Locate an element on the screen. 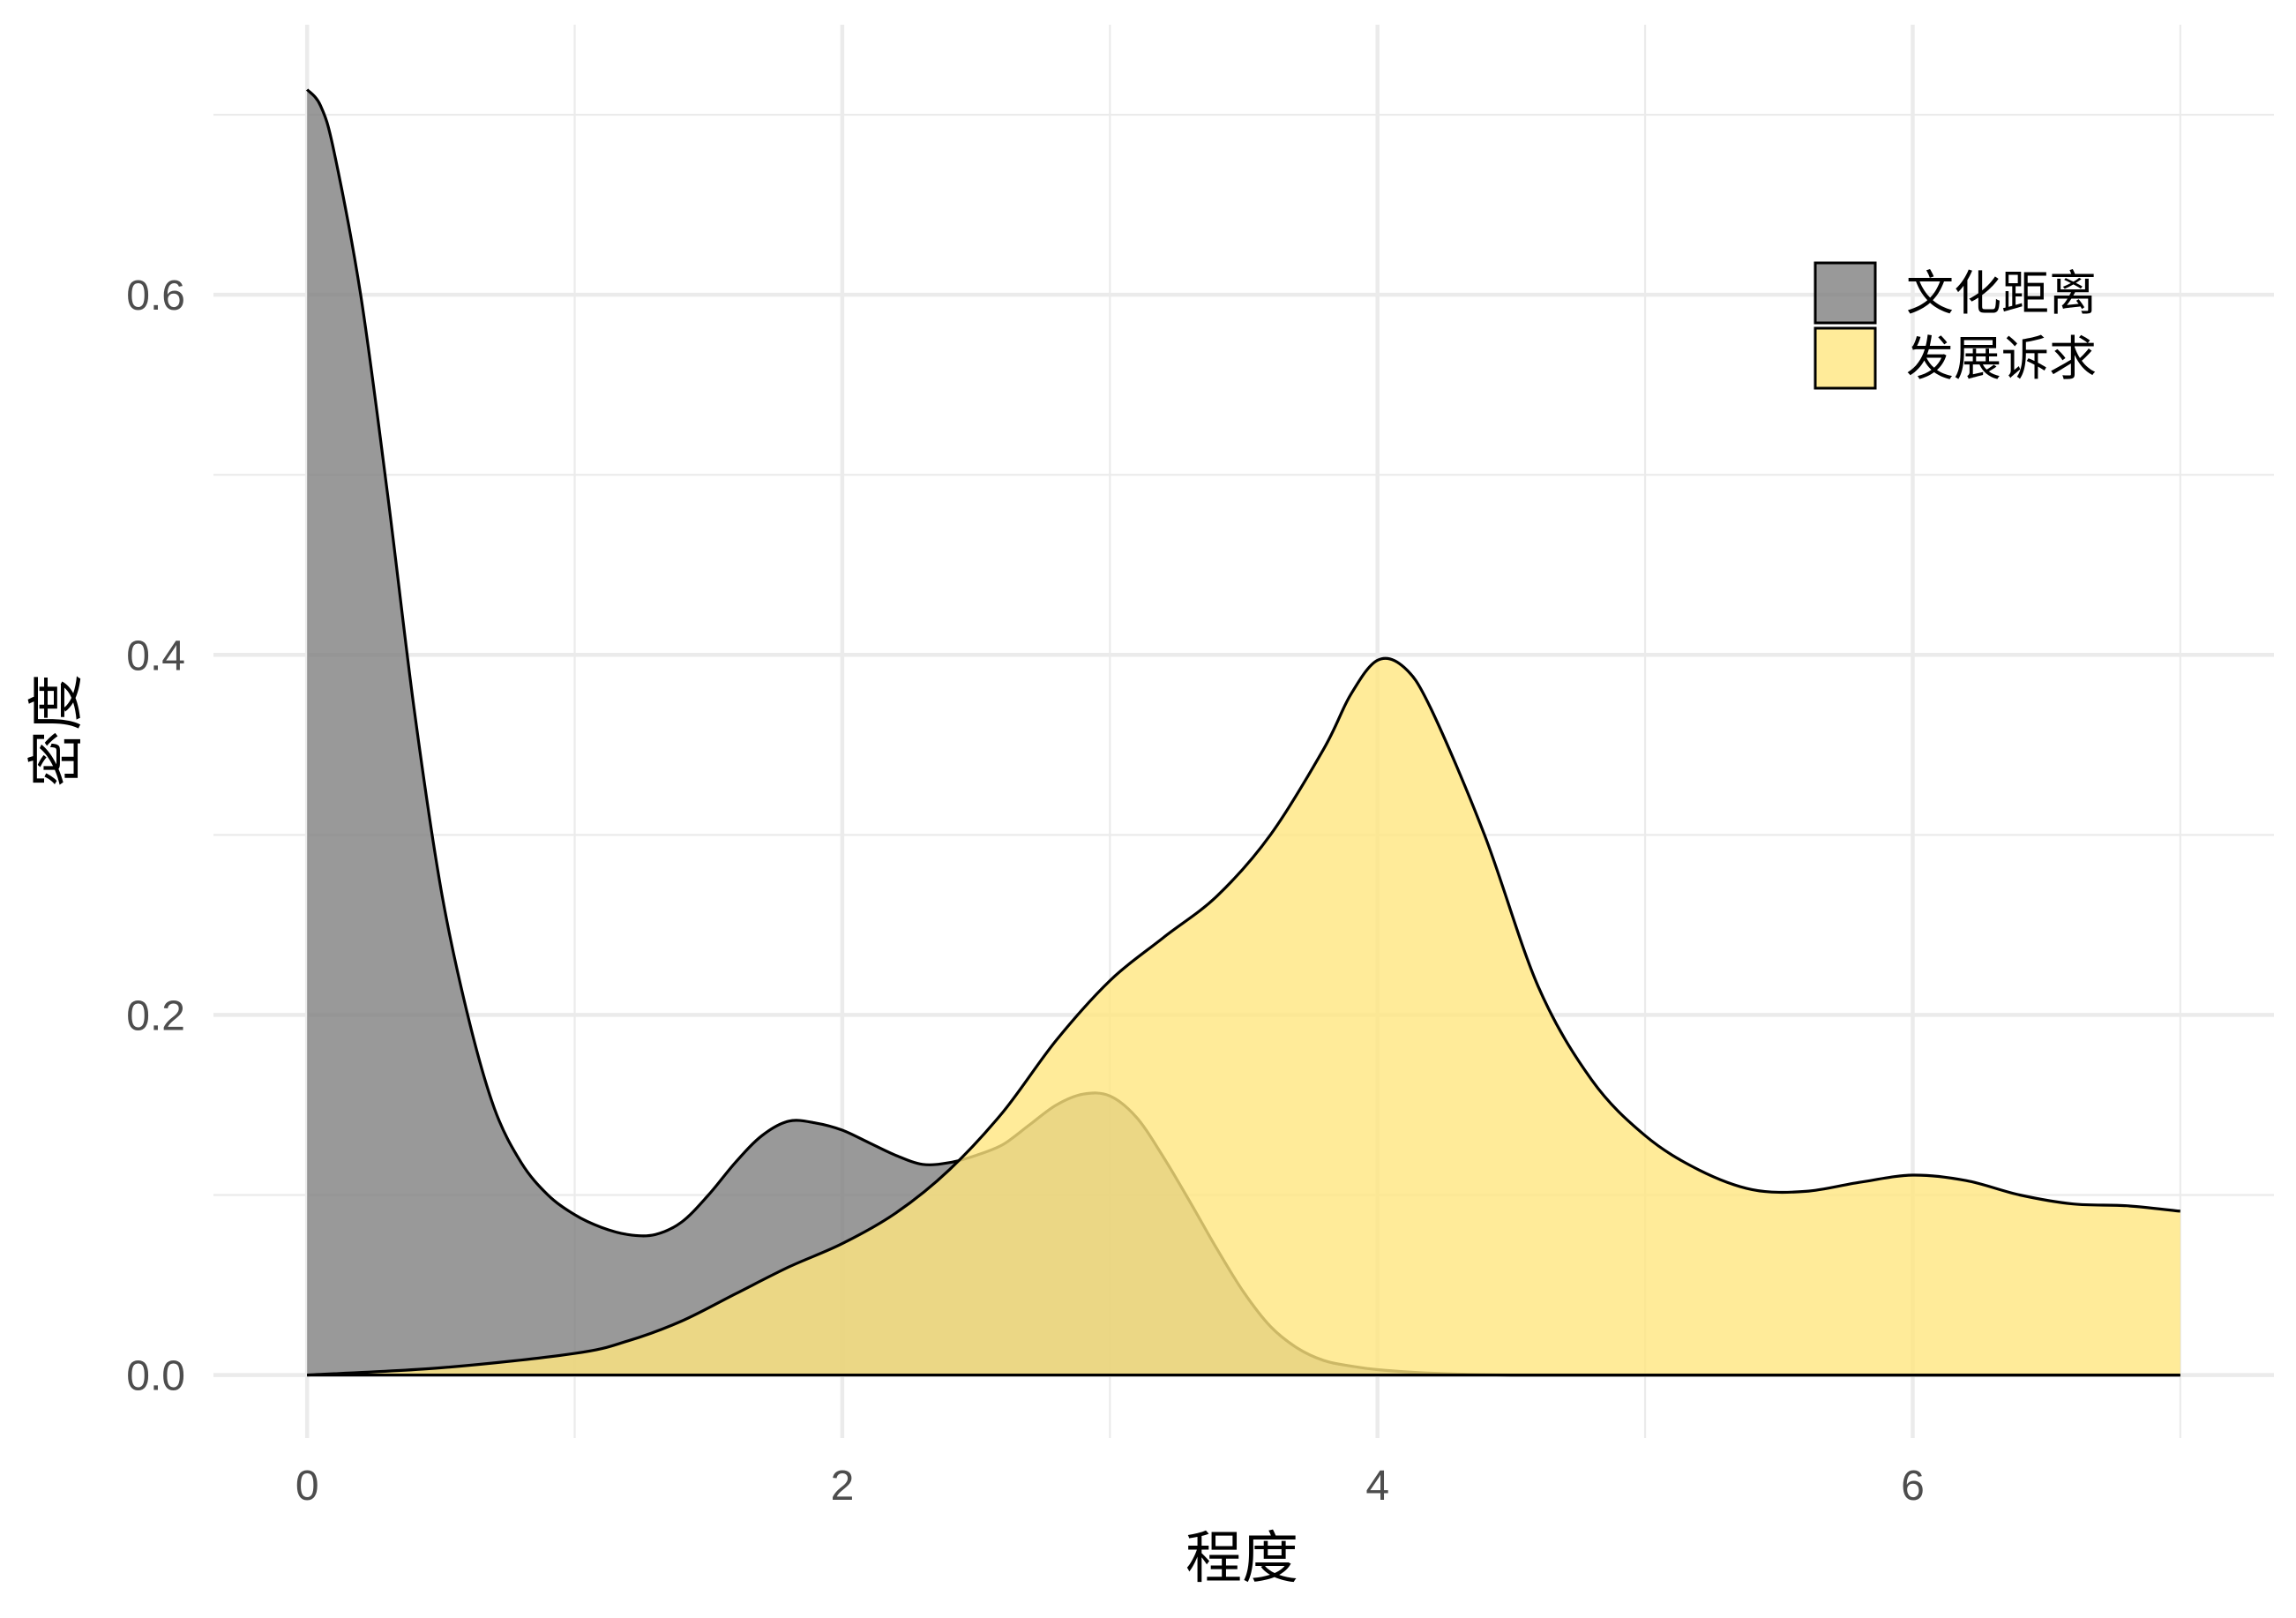  legend-label-2: 发展诉求 is located at coordinates (2001, 358).